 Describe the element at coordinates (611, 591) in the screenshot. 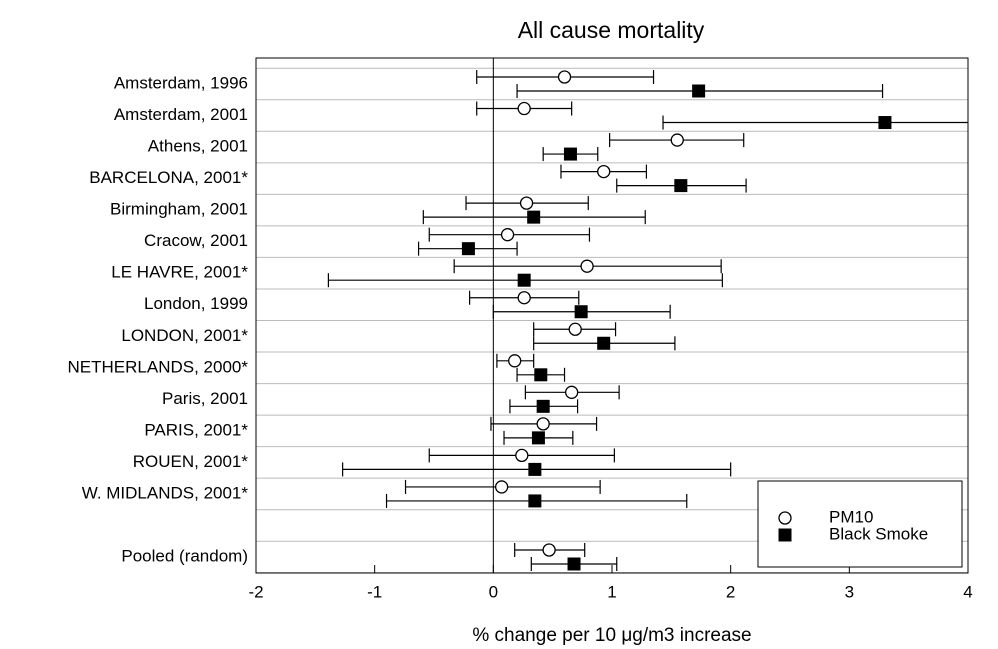

I see `x-tick-label: 1` at that location.